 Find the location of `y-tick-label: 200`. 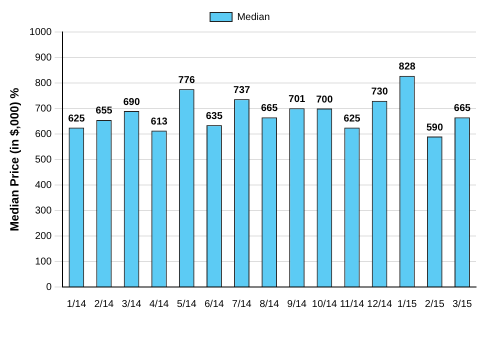

y-tick-label: 200 is located at coordinates (43, 236).